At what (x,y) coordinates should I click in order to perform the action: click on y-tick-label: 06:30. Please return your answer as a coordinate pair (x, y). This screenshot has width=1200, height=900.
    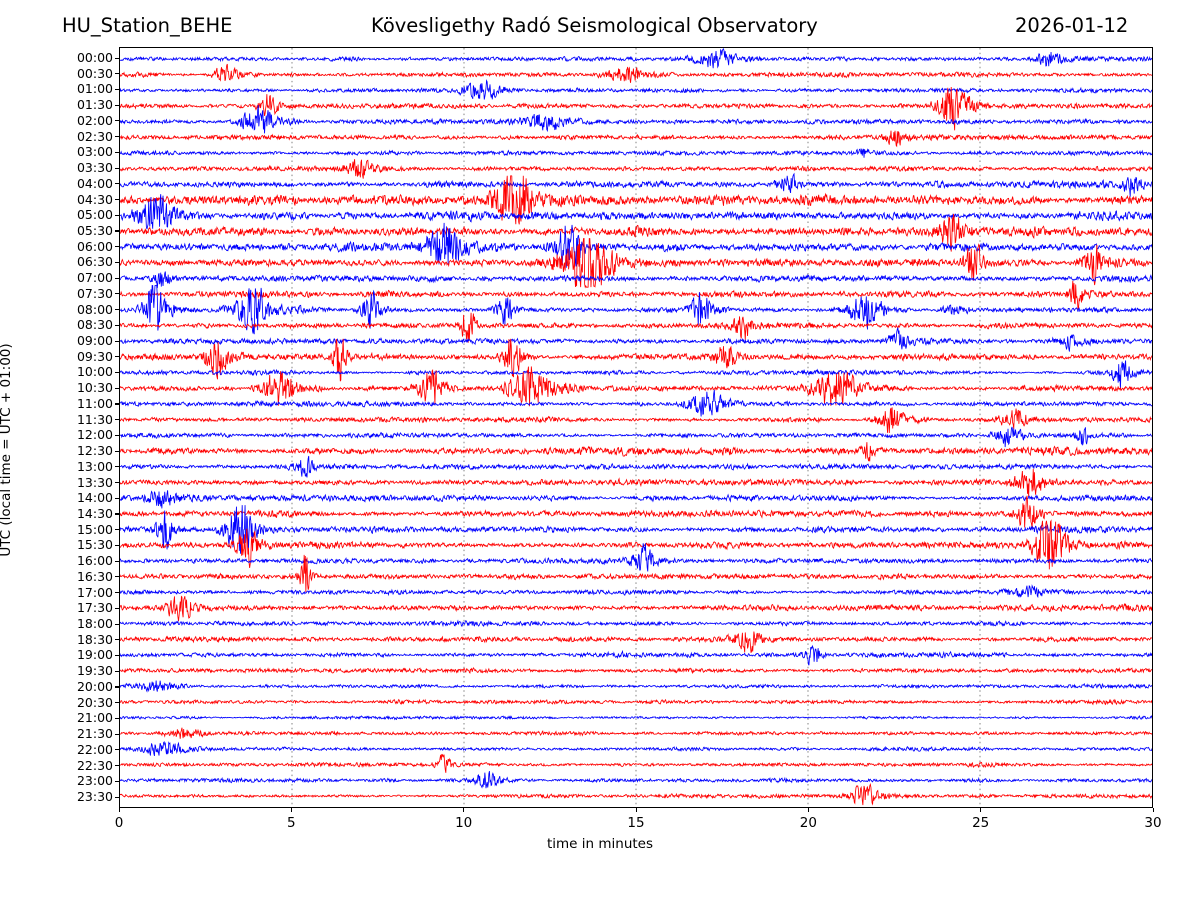
    Looking at the image, I should click on (94, 262).